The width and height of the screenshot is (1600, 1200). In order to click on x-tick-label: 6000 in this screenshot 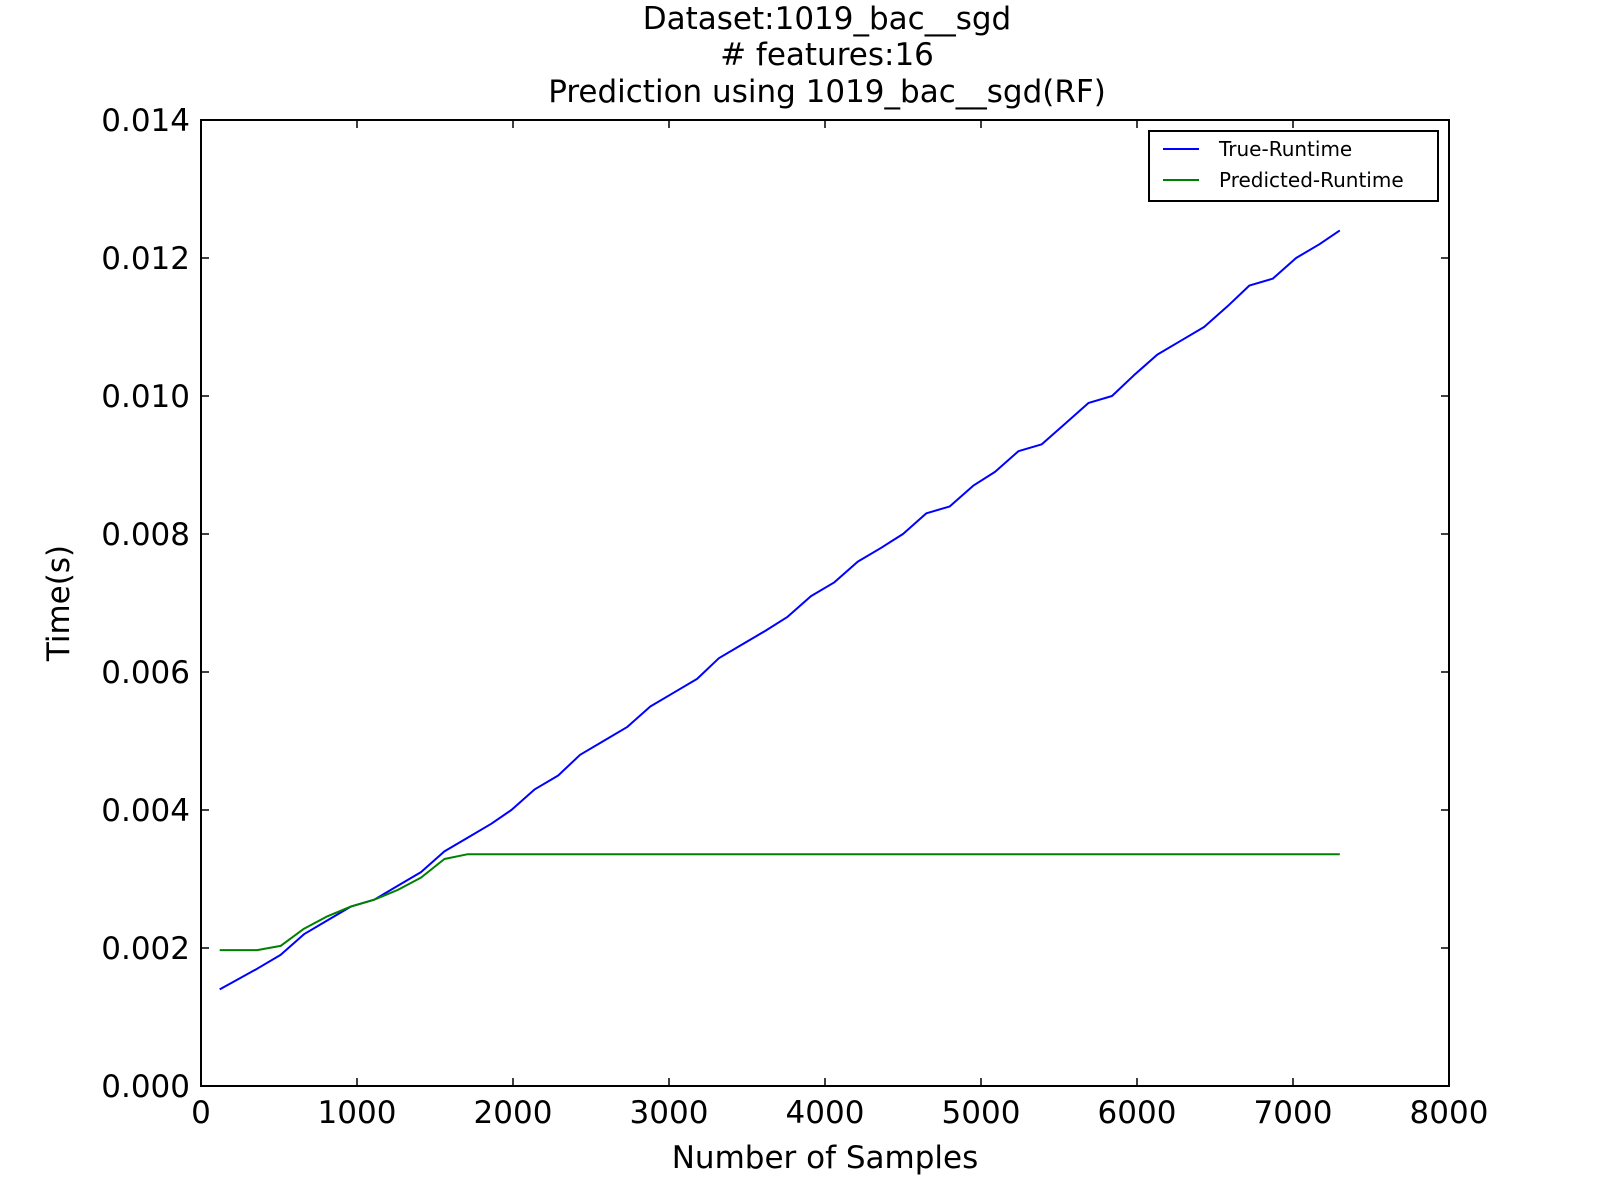, I will do `click(1137, 1113)`.